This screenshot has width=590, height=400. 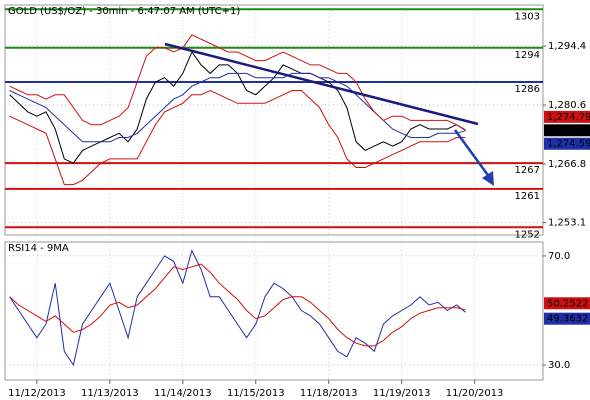 What do you see at coordinates (321, 84) in the screenshot?
I see `trend-line` at bounding box center [321, 84].